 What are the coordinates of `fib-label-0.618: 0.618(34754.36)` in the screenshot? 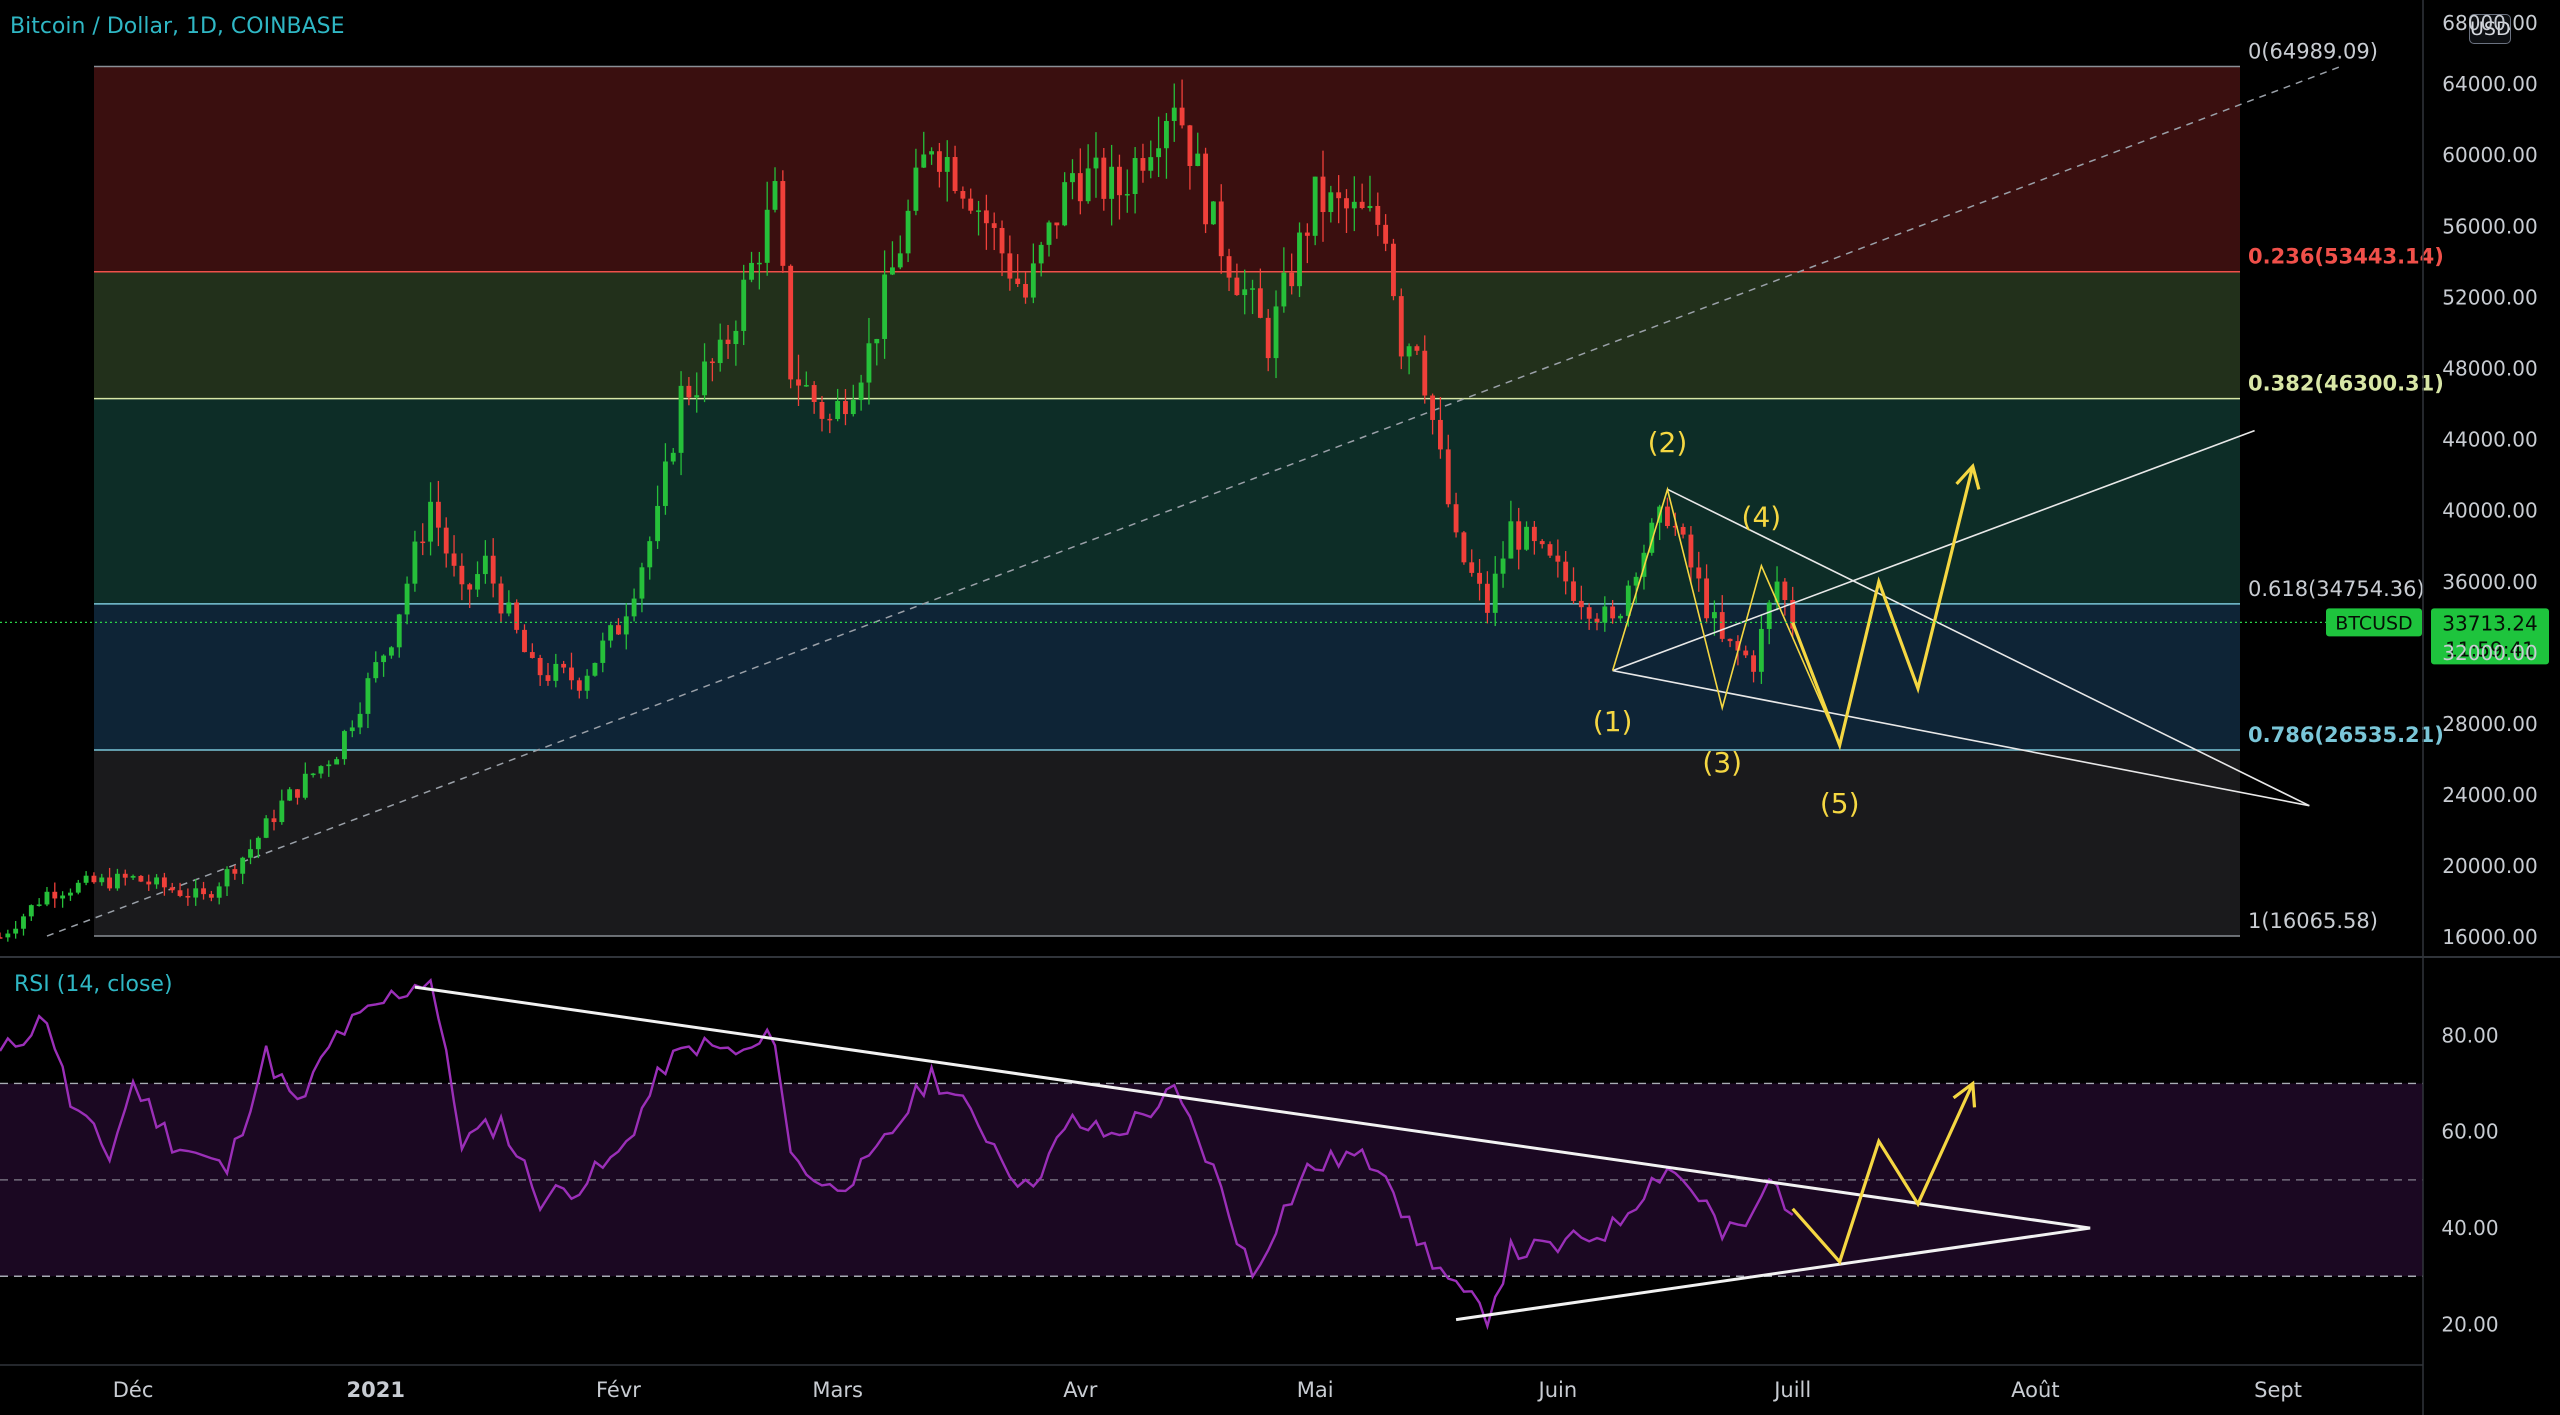 It's located at (2336, 589).